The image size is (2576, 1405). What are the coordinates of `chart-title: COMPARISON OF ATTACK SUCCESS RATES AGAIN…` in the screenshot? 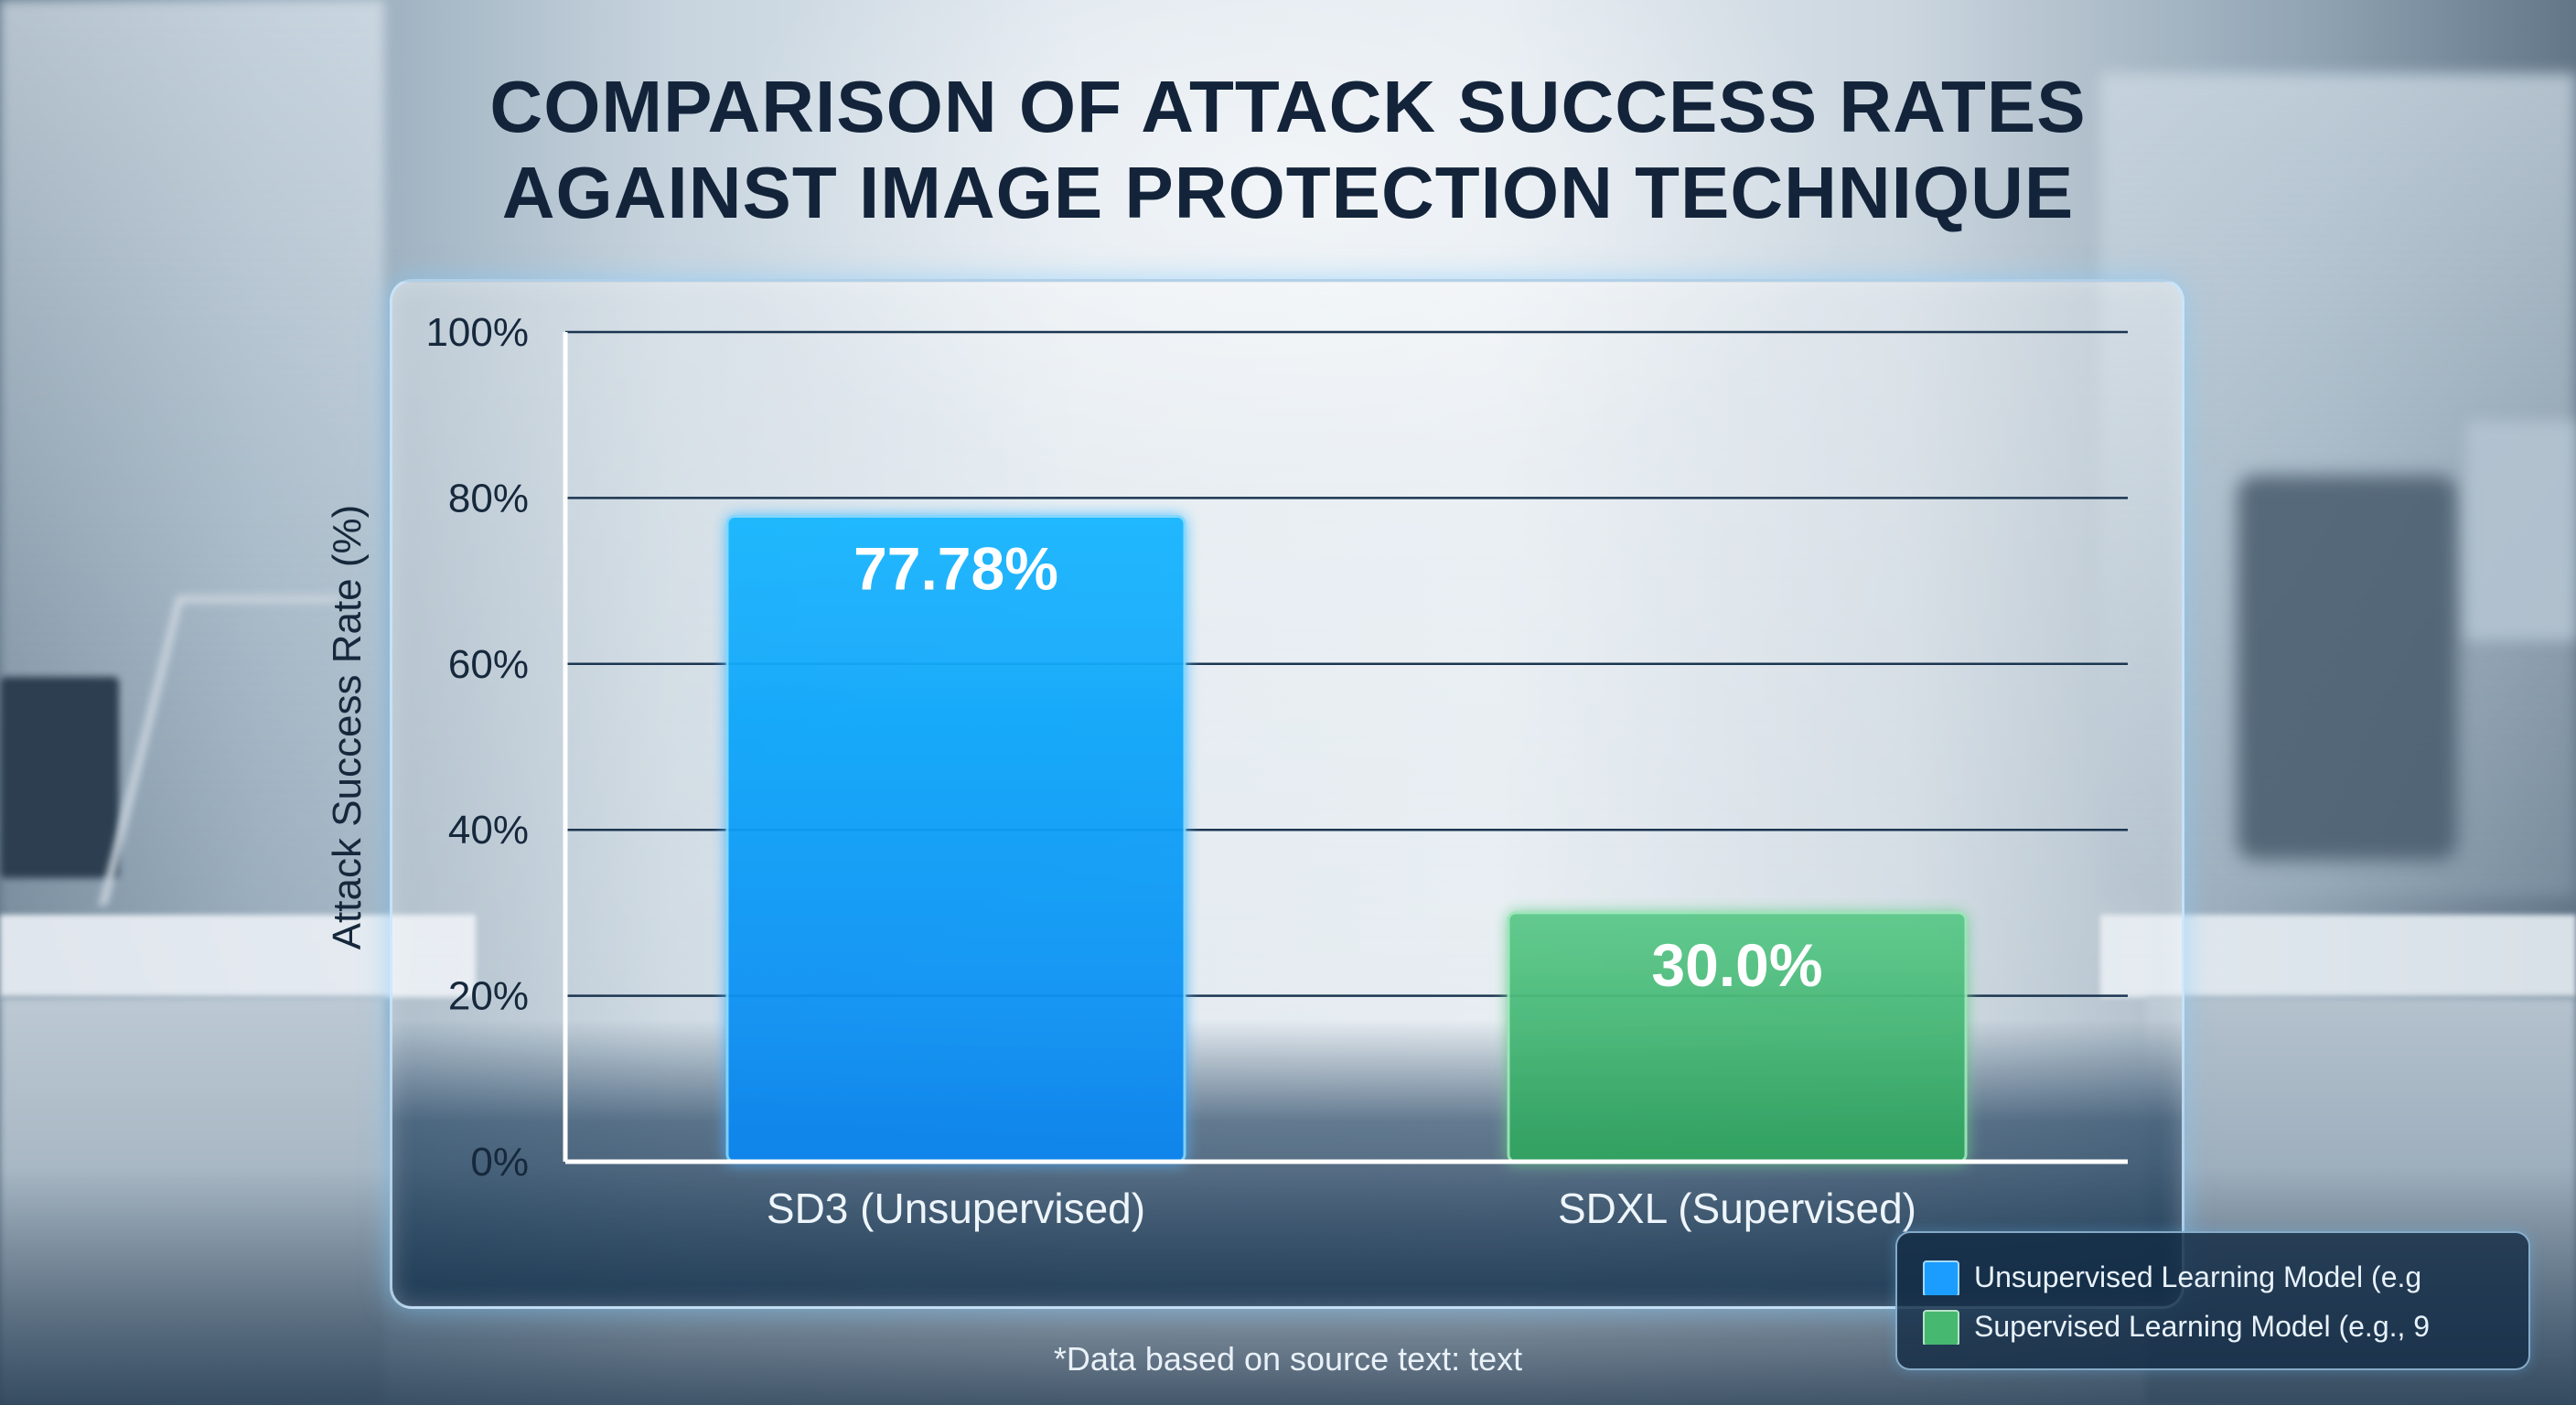 It's located at (1288, 150).